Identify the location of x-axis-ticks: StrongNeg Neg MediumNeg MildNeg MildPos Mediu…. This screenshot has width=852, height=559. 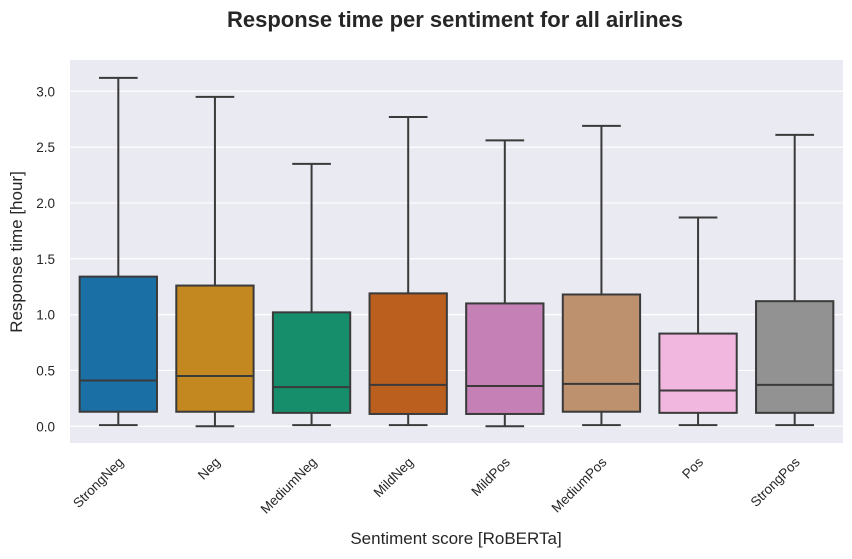
(436, 485).